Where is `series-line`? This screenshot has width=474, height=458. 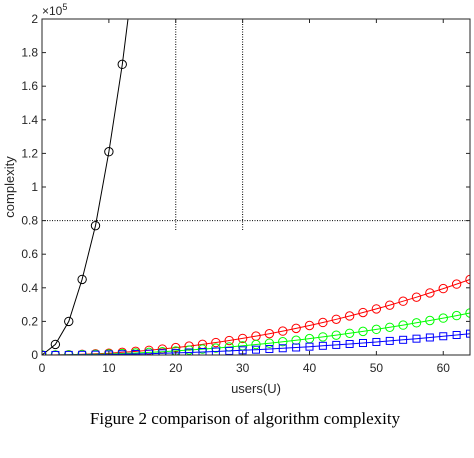
series-line is located at coordinates (256, 344).